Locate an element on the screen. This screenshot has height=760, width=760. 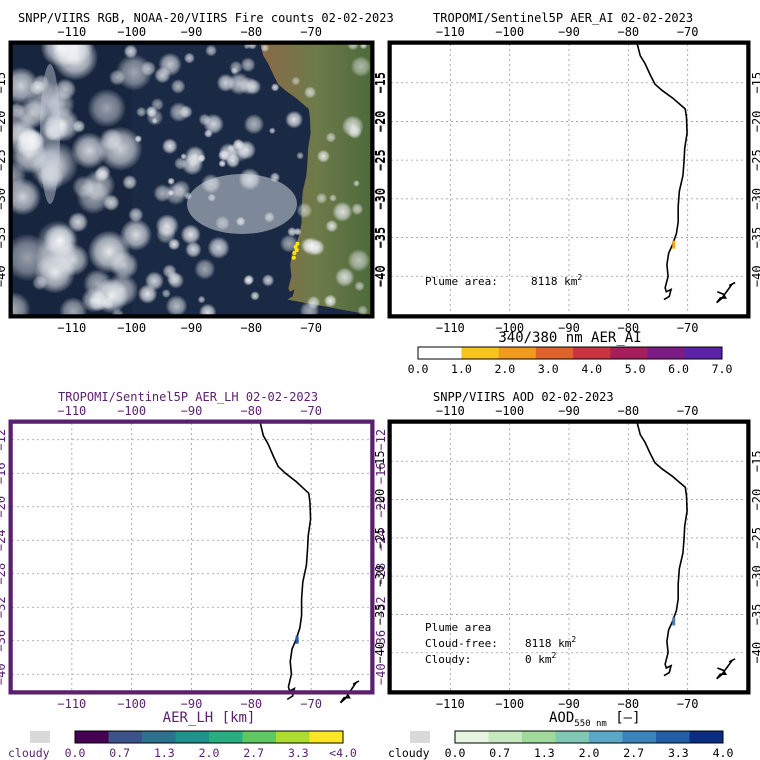
lat-tick-label-left: −32 is located at coordinates (4, 607).